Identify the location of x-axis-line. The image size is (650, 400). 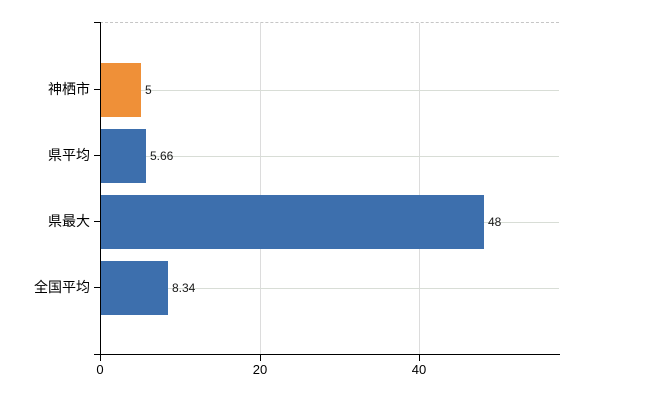
(327, 354).